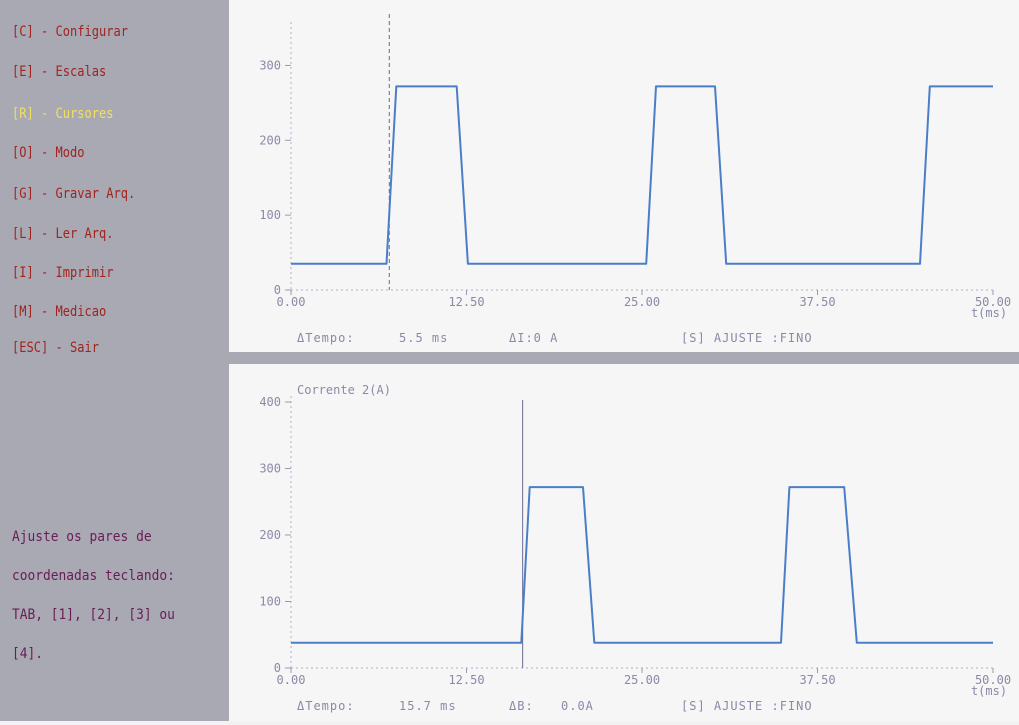 The width and height of the screenshot is (1019, 725). I want to click on help-line: TAB, [1], [2], [3] ou, so click(93, 615).